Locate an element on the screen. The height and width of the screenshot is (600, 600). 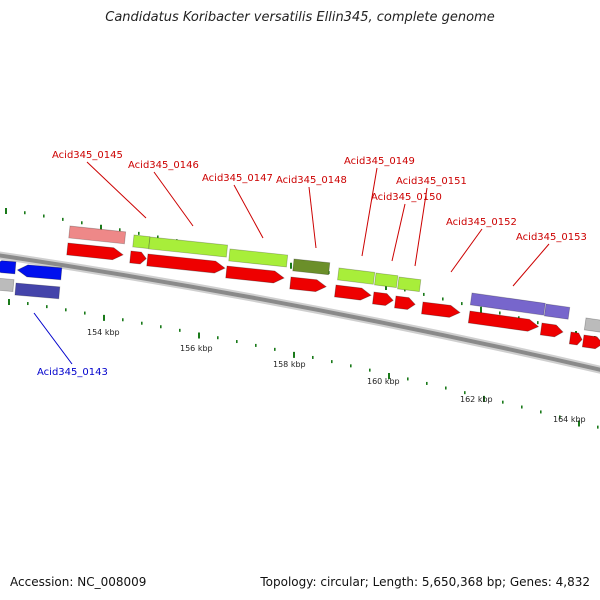
cds-reverse-b is located at coordinates (39, 272).